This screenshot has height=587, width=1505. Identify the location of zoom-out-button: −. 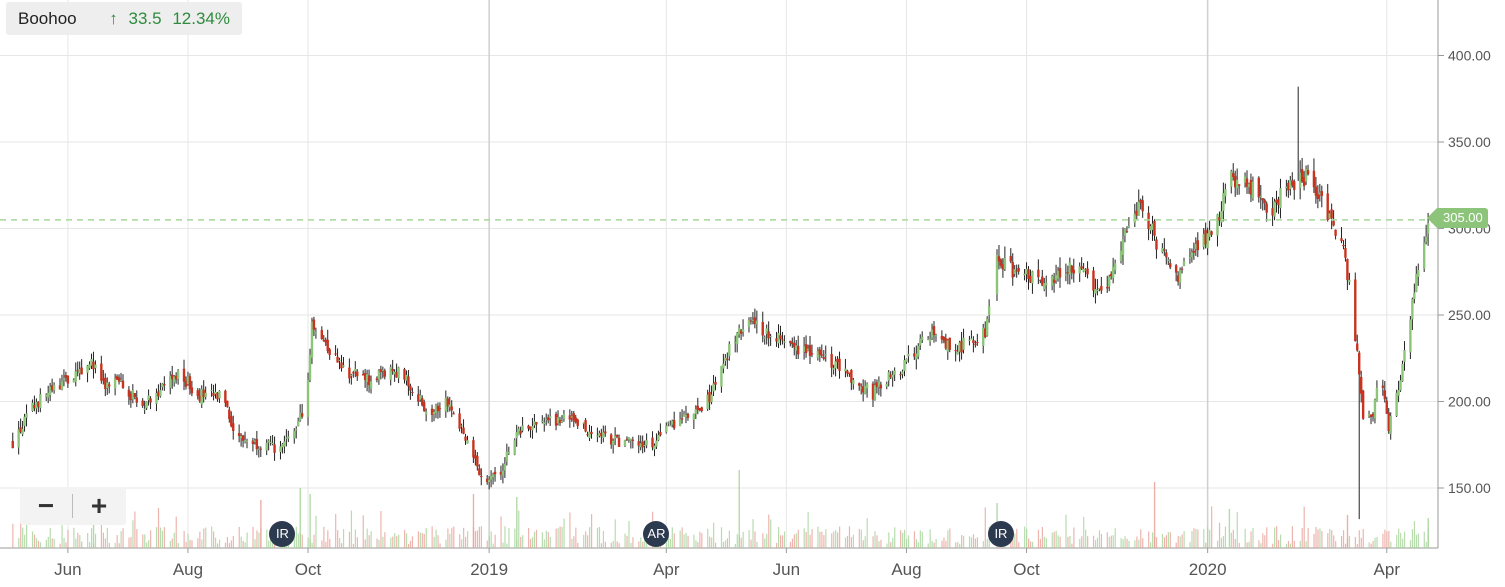
(46, 505).